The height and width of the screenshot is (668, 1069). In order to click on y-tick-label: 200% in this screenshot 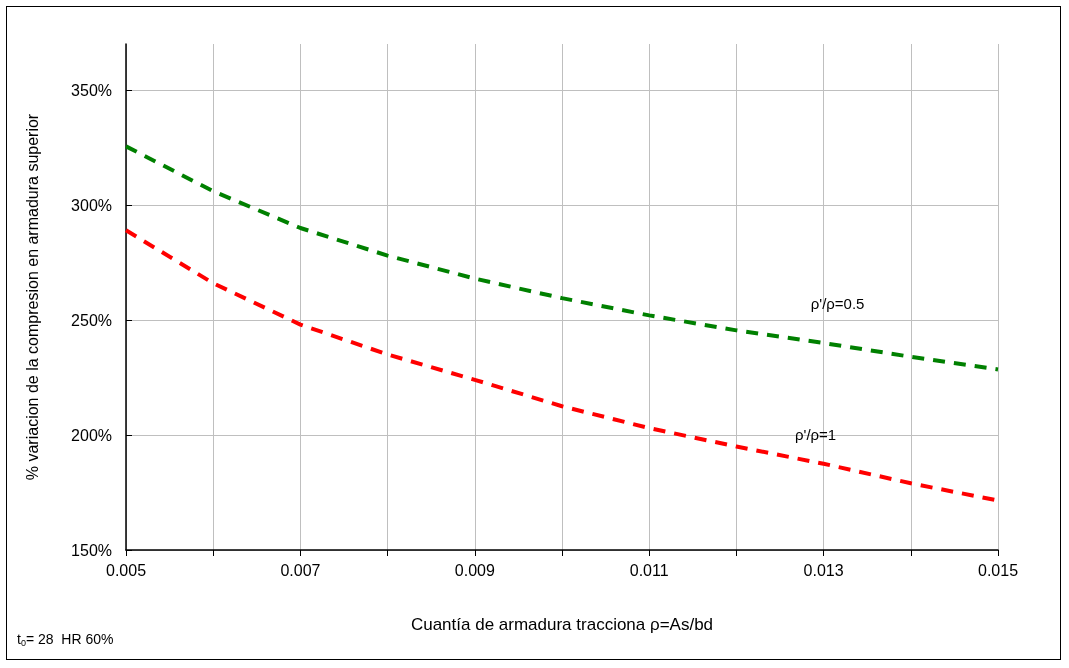, I will do `click(91, 435)`.